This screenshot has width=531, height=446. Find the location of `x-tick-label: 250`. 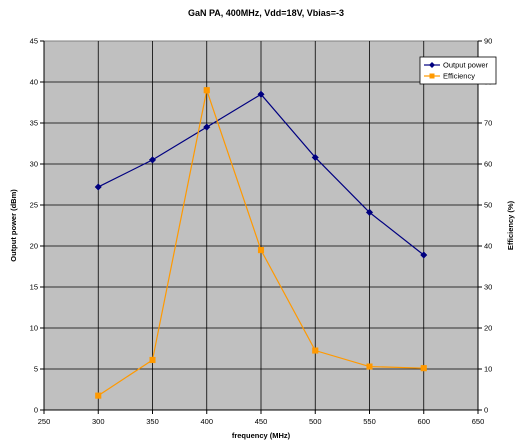

x-tick-label: 250 is located at coordinates (44, 421).